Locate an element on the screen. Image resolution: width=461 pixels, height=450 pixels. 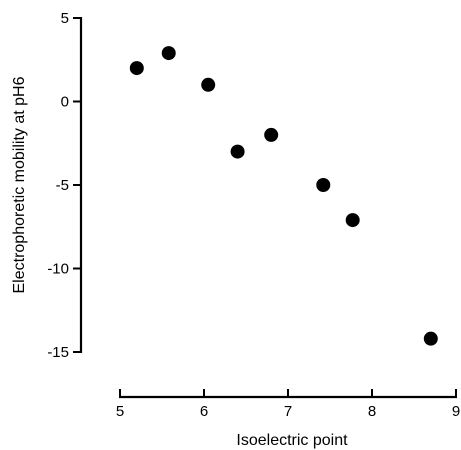
y-tick-label: -15 is located at coordinates (58, 352).